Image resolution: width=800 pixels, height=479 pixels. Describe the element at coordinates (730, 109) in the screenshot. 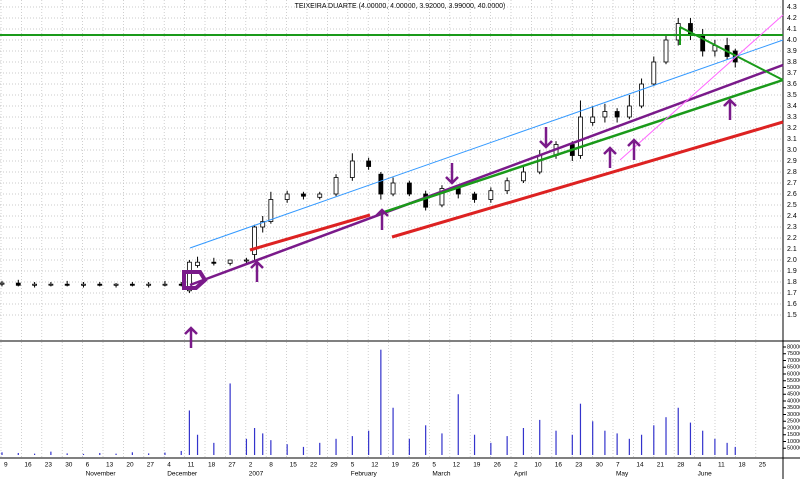

I see `up-arrow` at that location.